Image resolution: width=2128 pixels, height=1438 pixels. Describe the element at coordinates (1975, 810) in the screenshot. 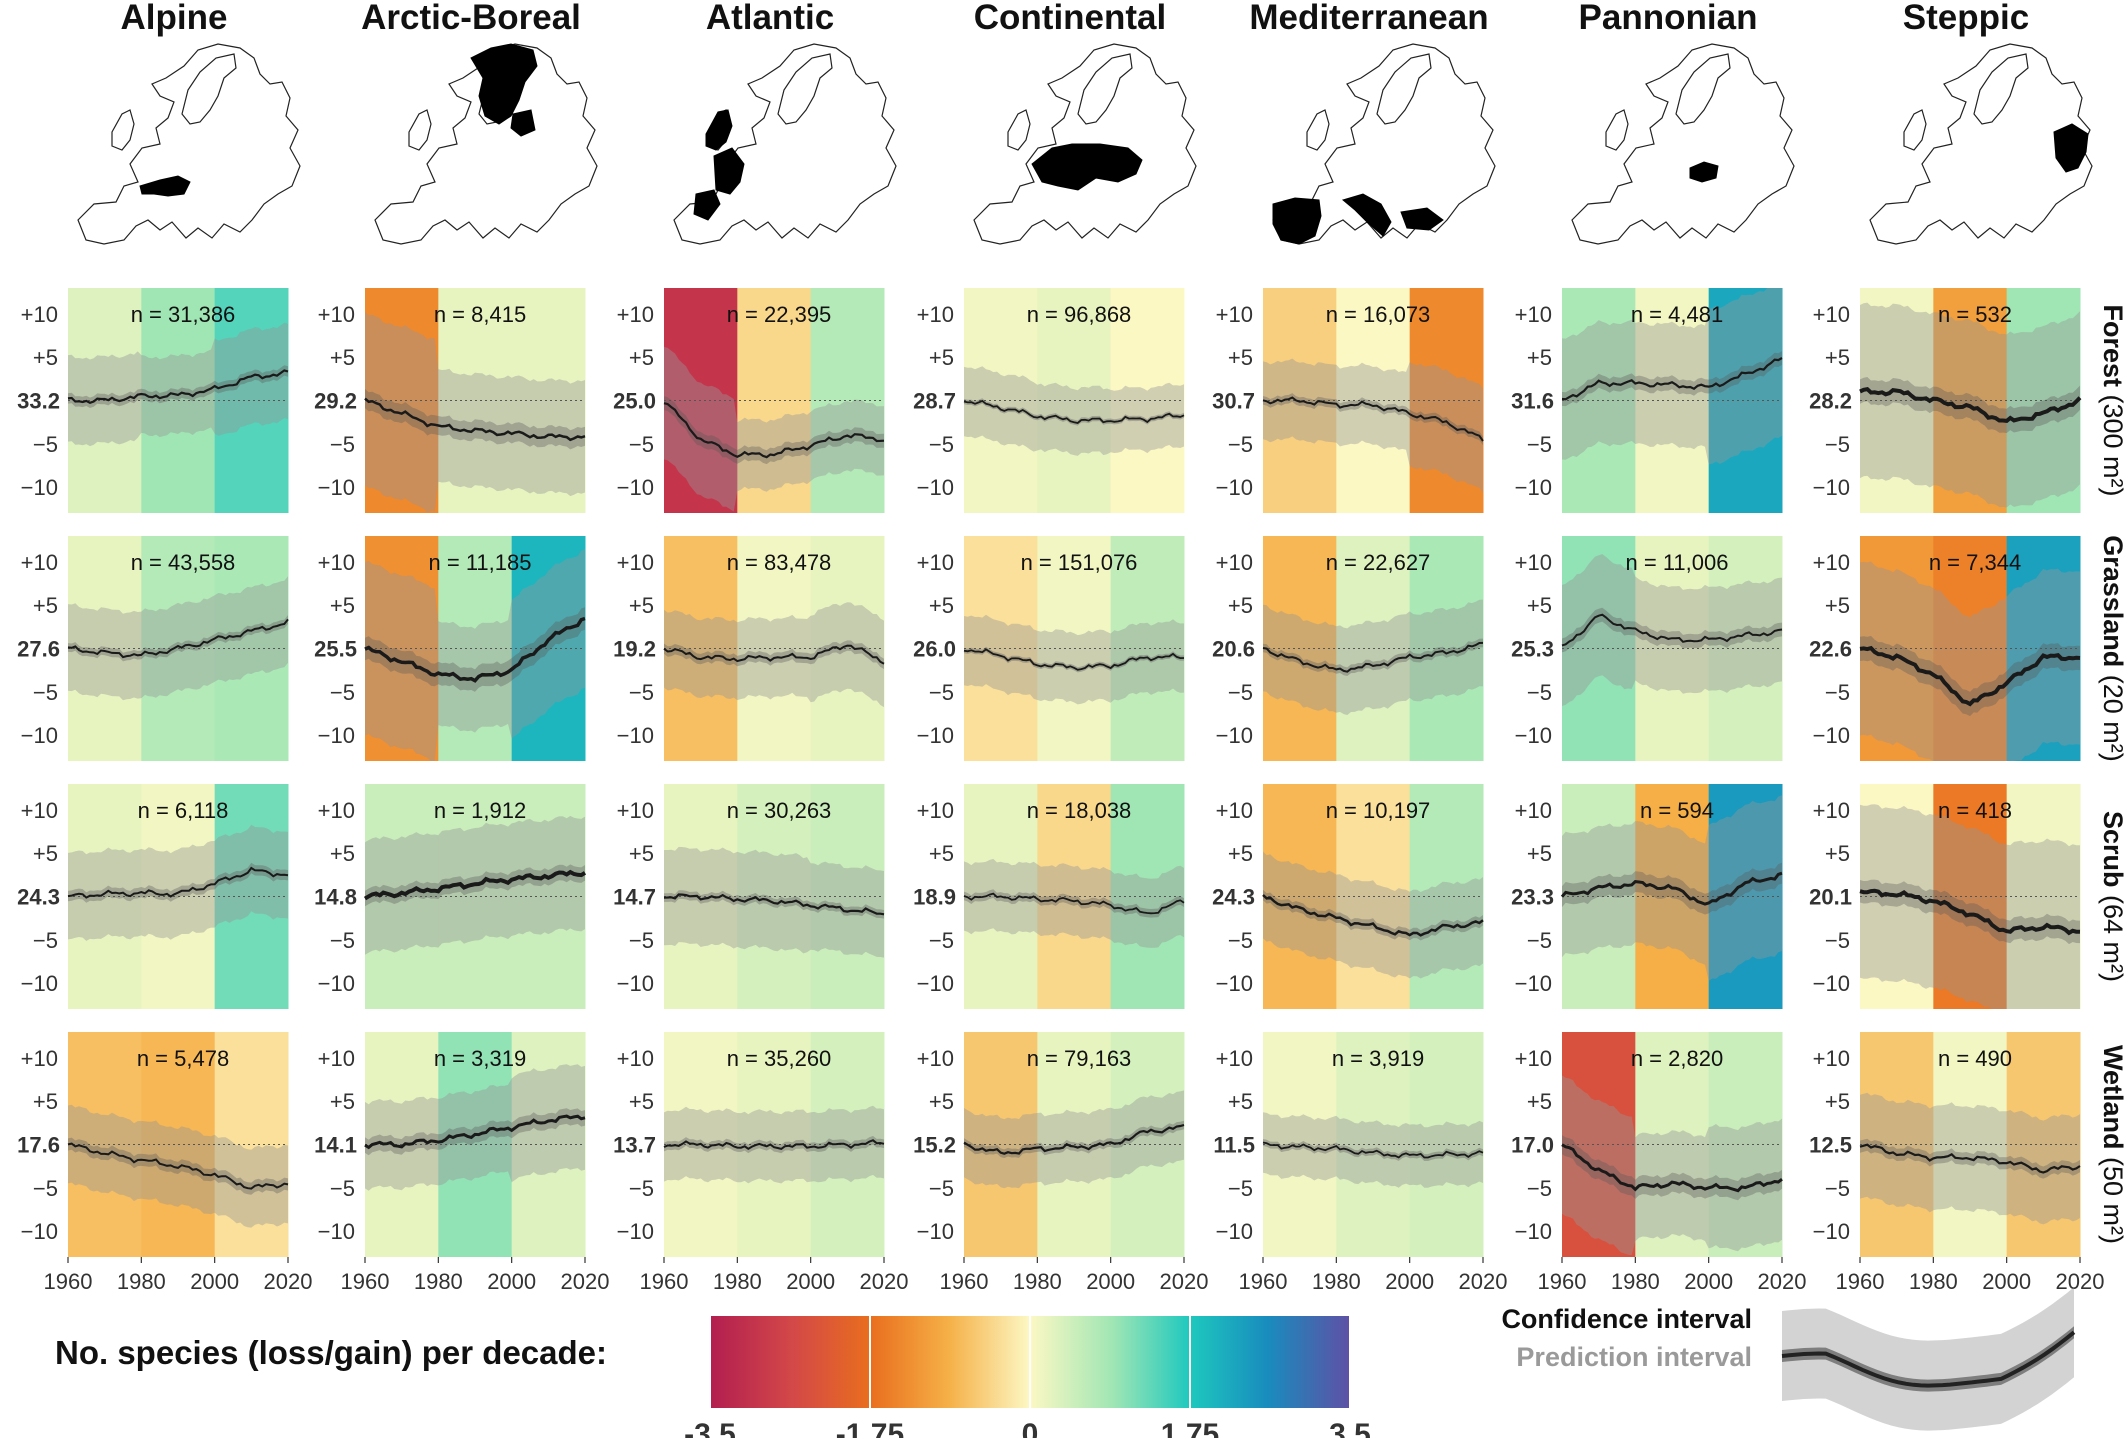

I see `sample-size-label: n = 418` at that location.